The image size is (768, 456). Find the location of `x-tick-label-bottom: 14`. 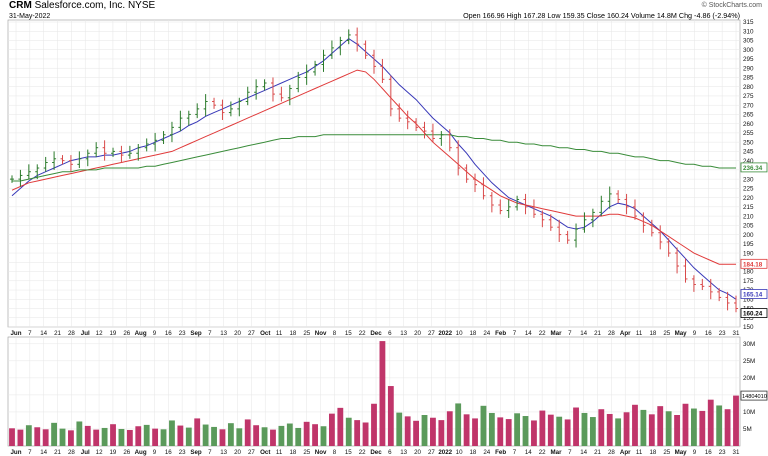

x-tick-label-bottom: 14 is located at coordinates (528, 452).